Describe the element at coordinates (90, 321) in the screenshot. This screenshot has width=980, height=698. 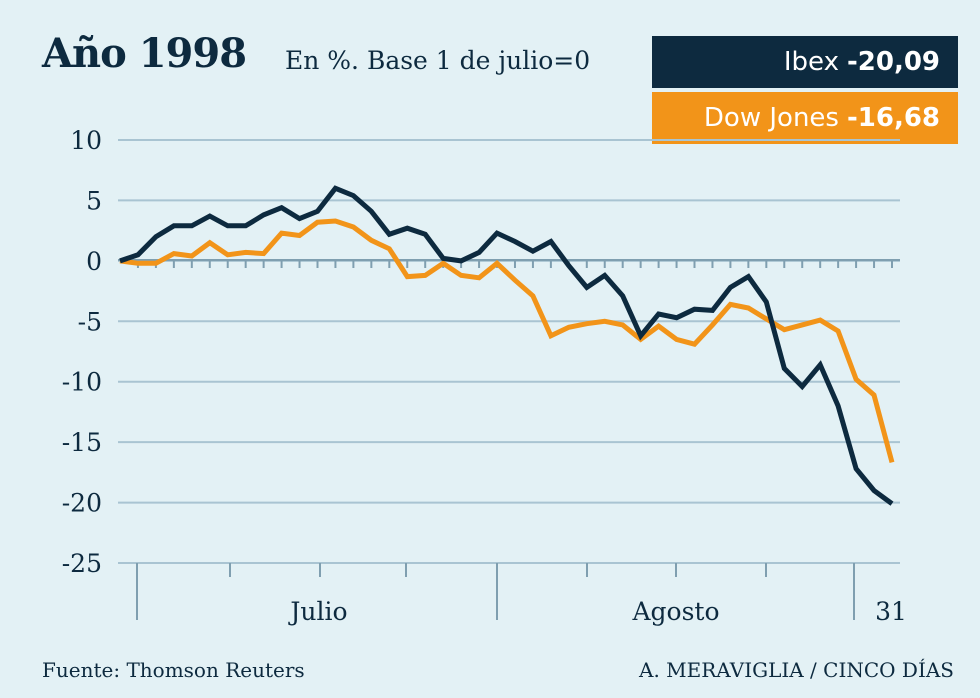
I see `y-tick-label: -5` at that location.